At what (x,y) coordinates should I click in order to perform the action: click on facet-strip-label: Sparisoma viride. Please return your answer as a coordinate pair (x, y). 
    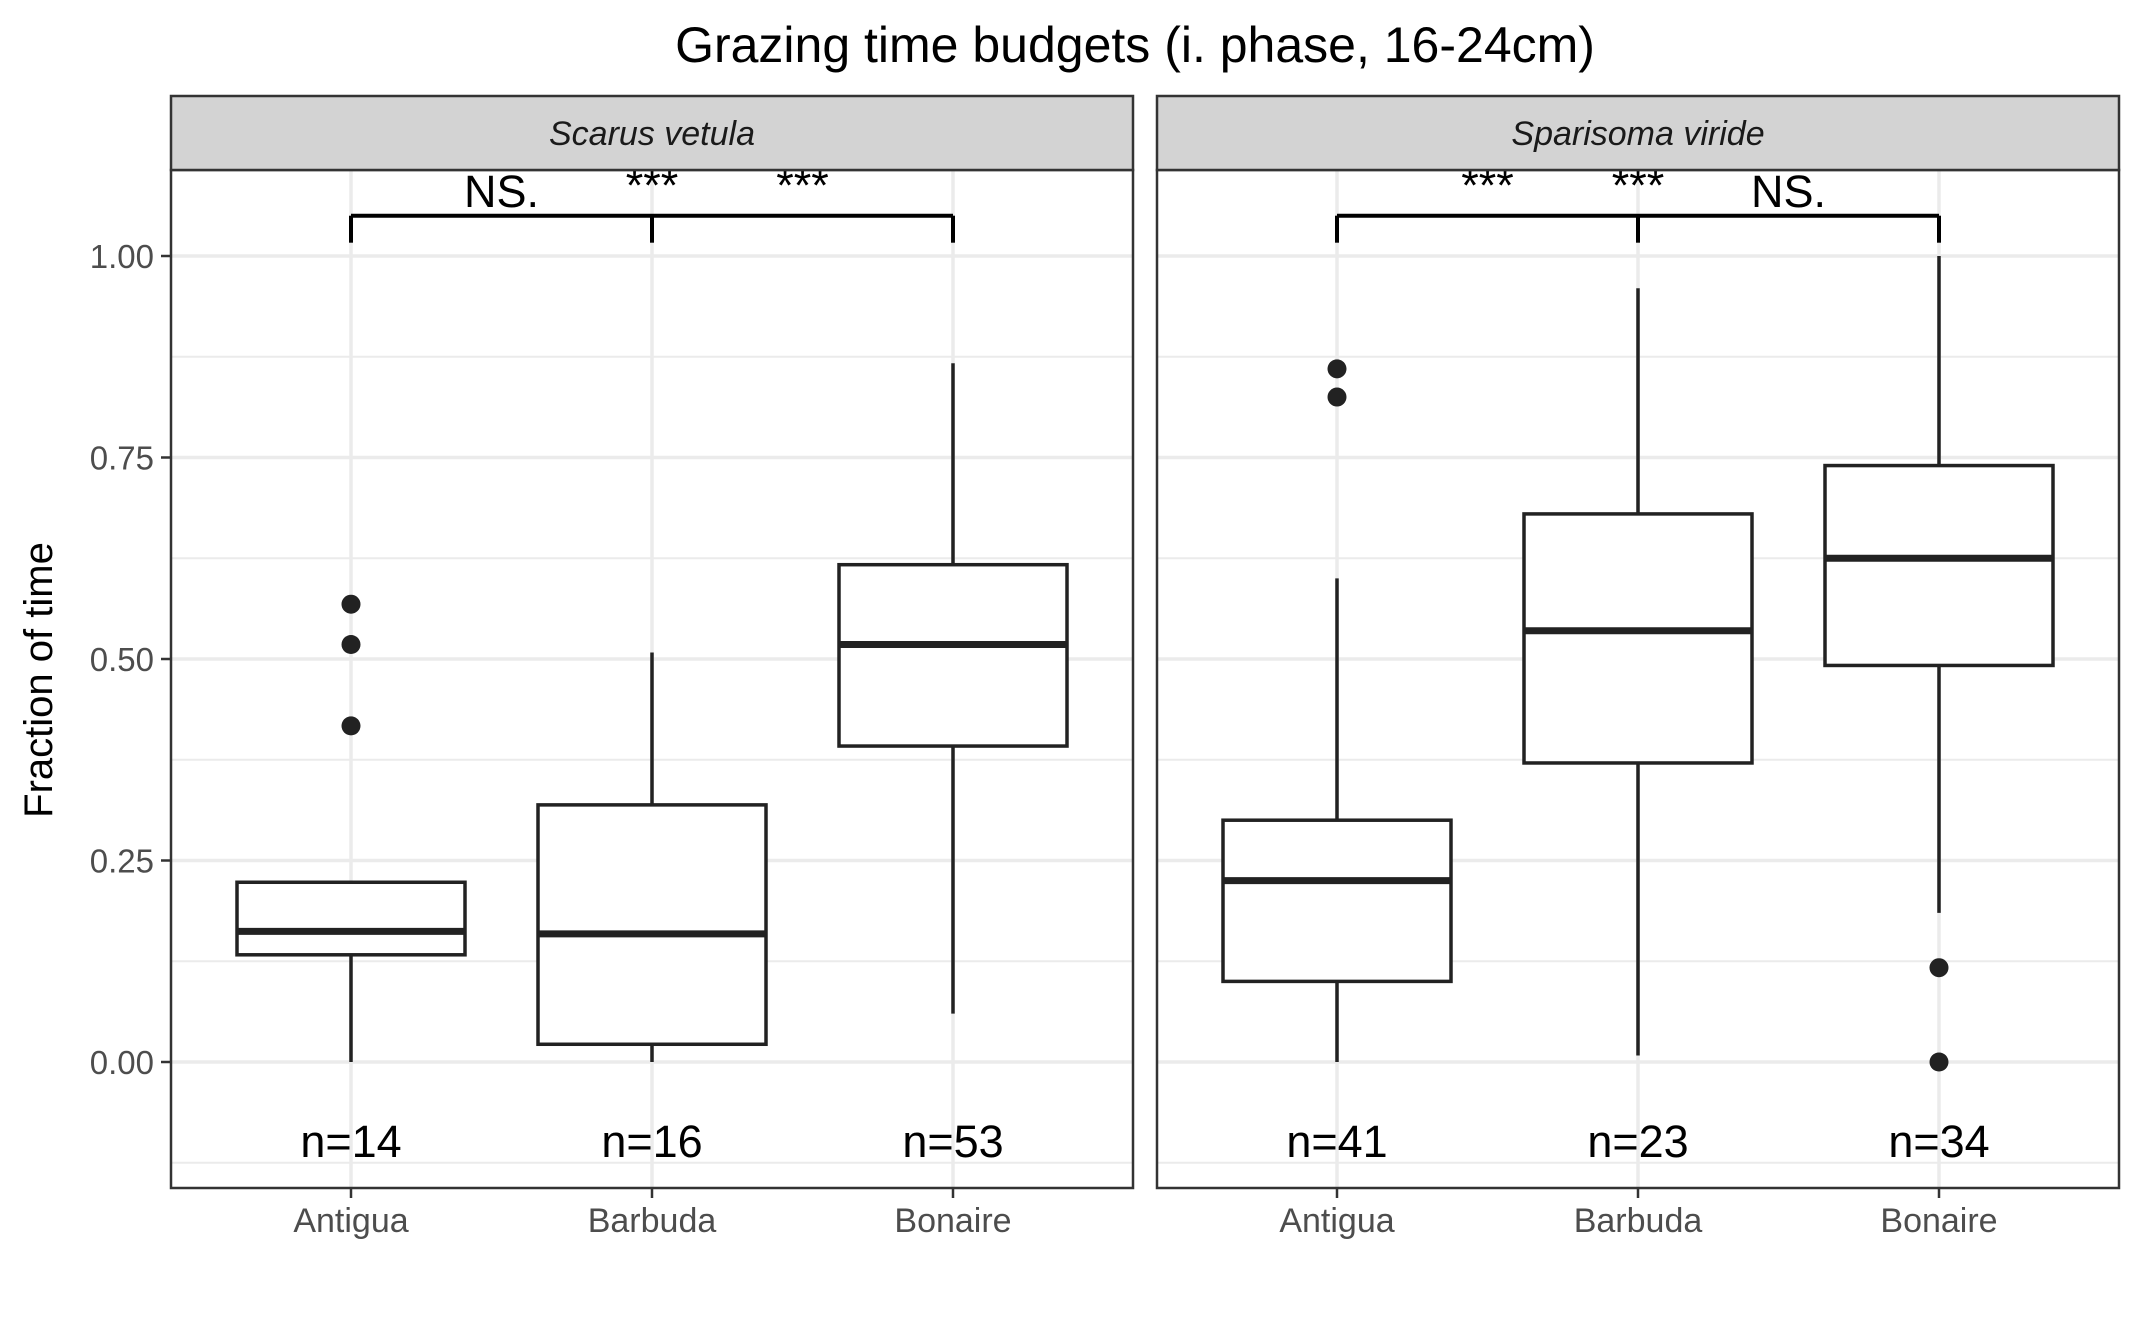
    Looking at the image, I should click on (1637, 134).